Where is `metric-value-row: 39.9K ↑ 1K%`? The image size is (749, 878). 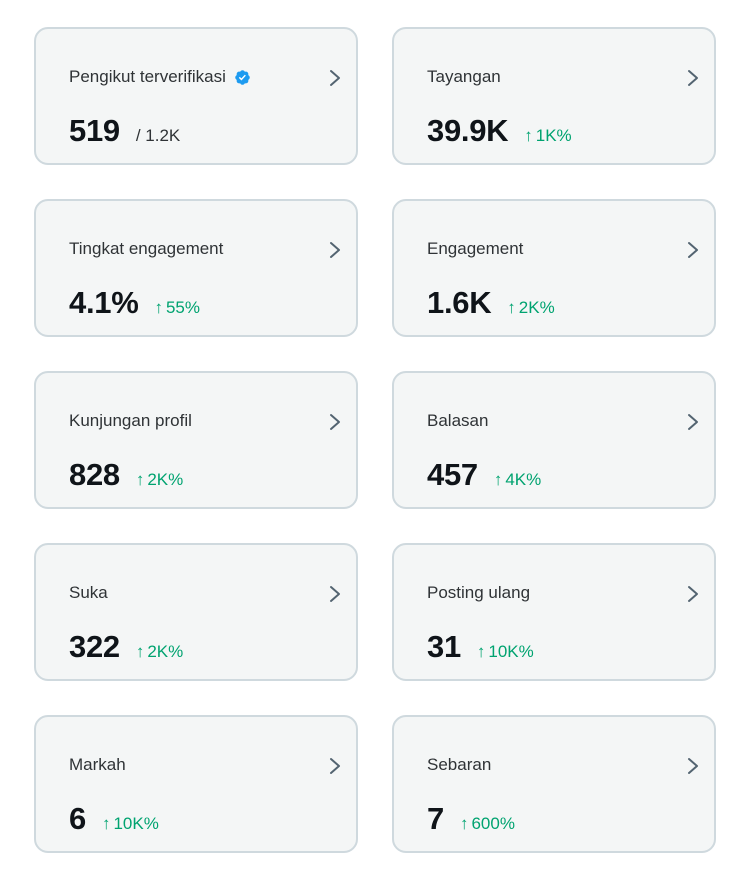
metric-value-row: 39.9K ↑ 1K% is located at coordinates (499, 131).